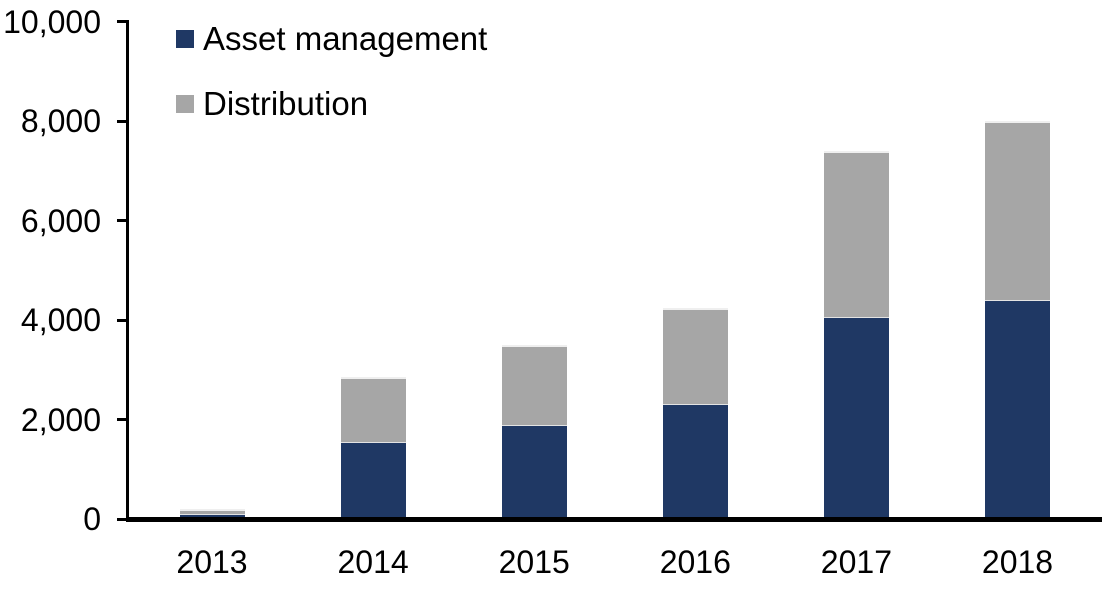 Image resolution: width=1102 pixels, height=594 pixels. What do you see at coordinates (695, 562) in the screenshot?
I see `x-tick-label-2016: 2016` at bounding box center [695, 562].